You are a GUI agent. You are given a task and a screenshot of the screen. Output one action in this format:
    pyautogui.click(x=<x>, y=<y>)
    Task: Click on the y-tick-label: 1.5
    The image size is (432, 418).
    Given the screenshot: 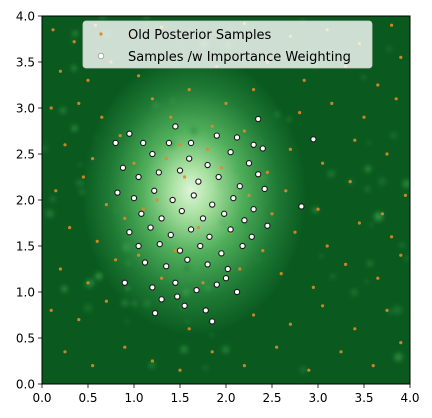 What is the action you would take?
    pyautogui.click(x=25, y=246)
    